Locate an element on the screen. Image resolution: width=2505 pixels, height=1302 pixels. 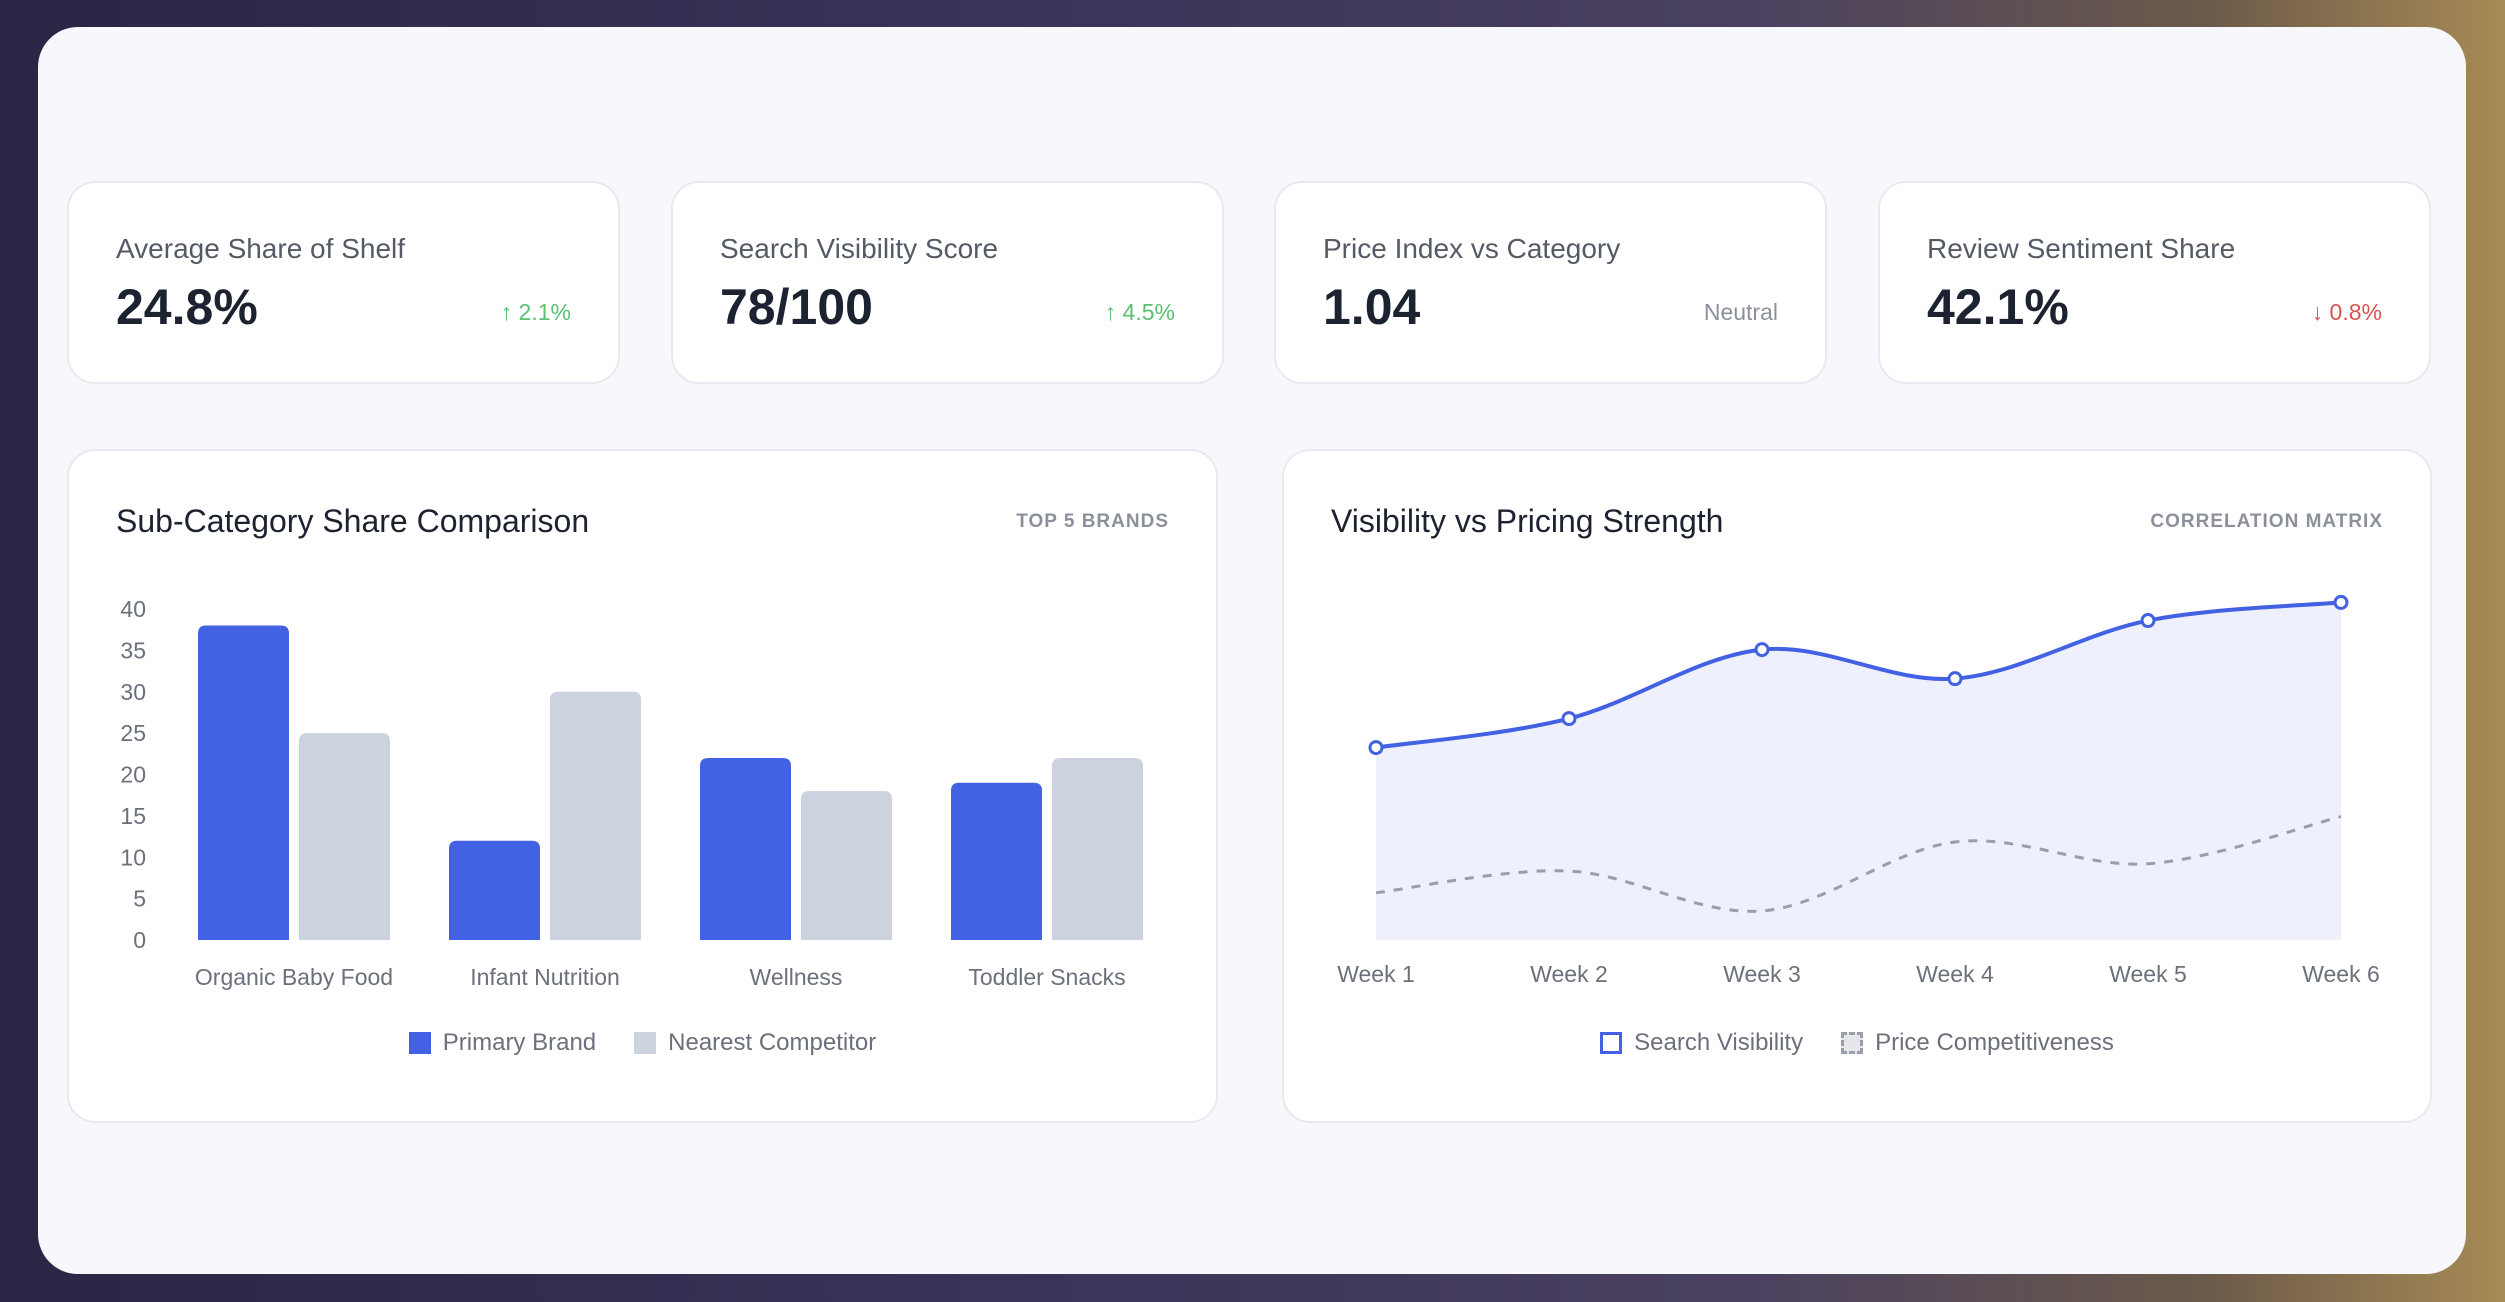
kpi-delta: ↑ 2.1% is located at coordinates (535, 312).